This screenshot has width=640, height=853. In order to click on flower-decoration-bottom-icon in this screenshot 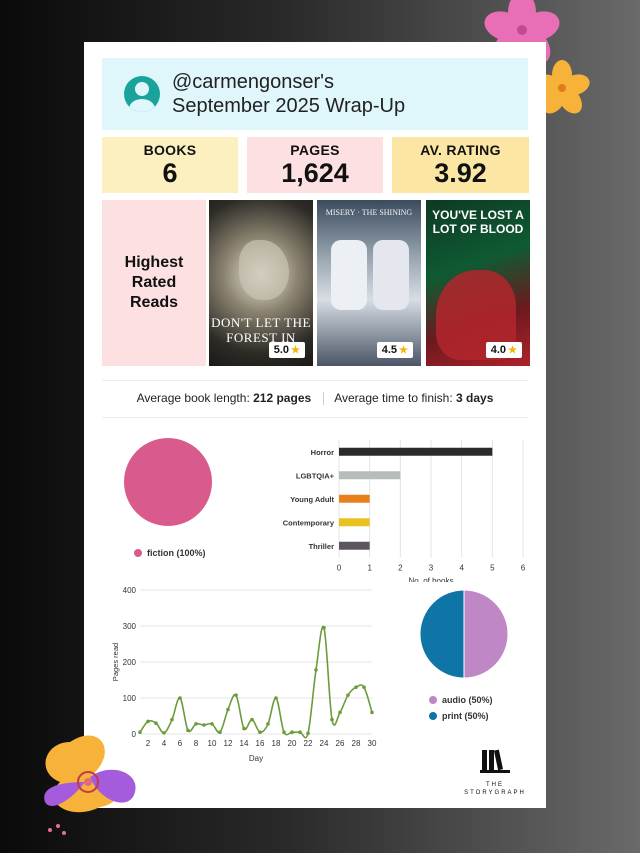, I will do `click(90, 785)`.